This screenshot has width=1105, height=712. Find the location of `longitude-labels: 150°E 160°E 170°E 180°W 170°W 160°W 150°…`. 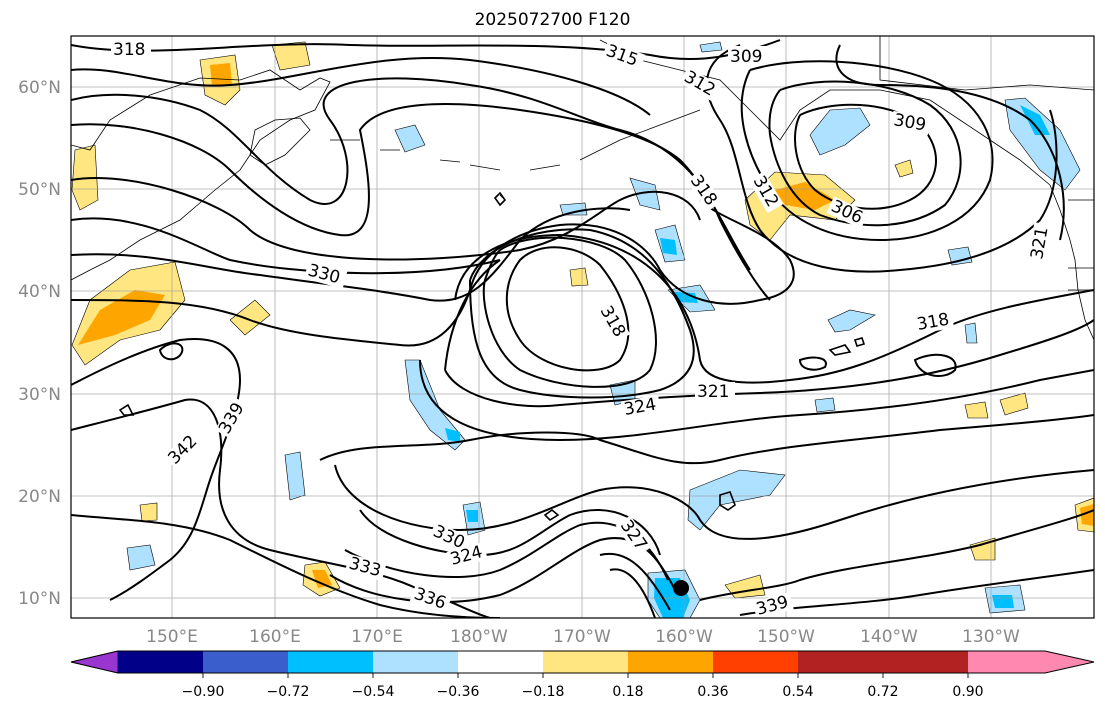

longitude-labels: 150°E 160°E 170°E 180°W 170°W 160°W 150°… is located at coordinates (583, 637).